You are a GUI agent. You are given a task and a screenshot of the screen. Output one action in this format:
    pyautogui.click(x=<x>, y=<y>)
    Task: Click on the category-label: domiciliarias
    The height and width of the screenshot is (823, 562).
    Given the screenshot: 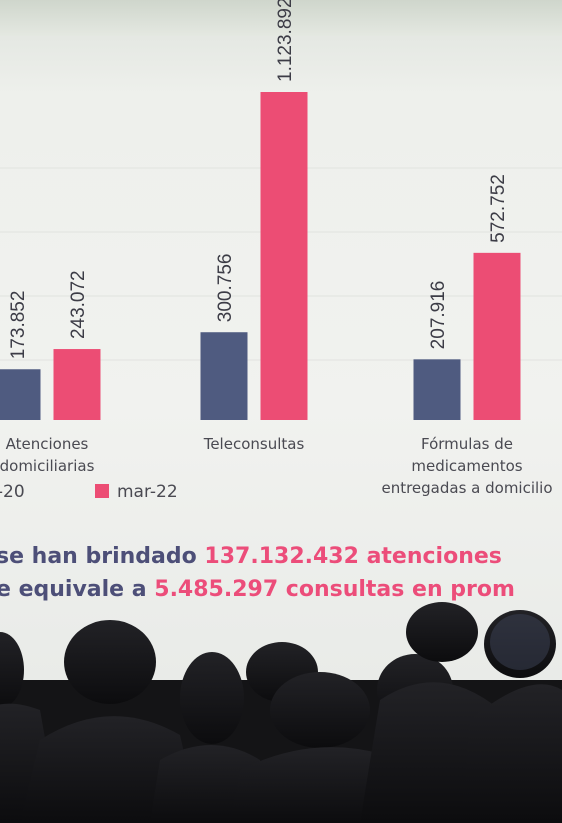 What is the action you would take?
    pyautogui.click(x=47, y=466)
    